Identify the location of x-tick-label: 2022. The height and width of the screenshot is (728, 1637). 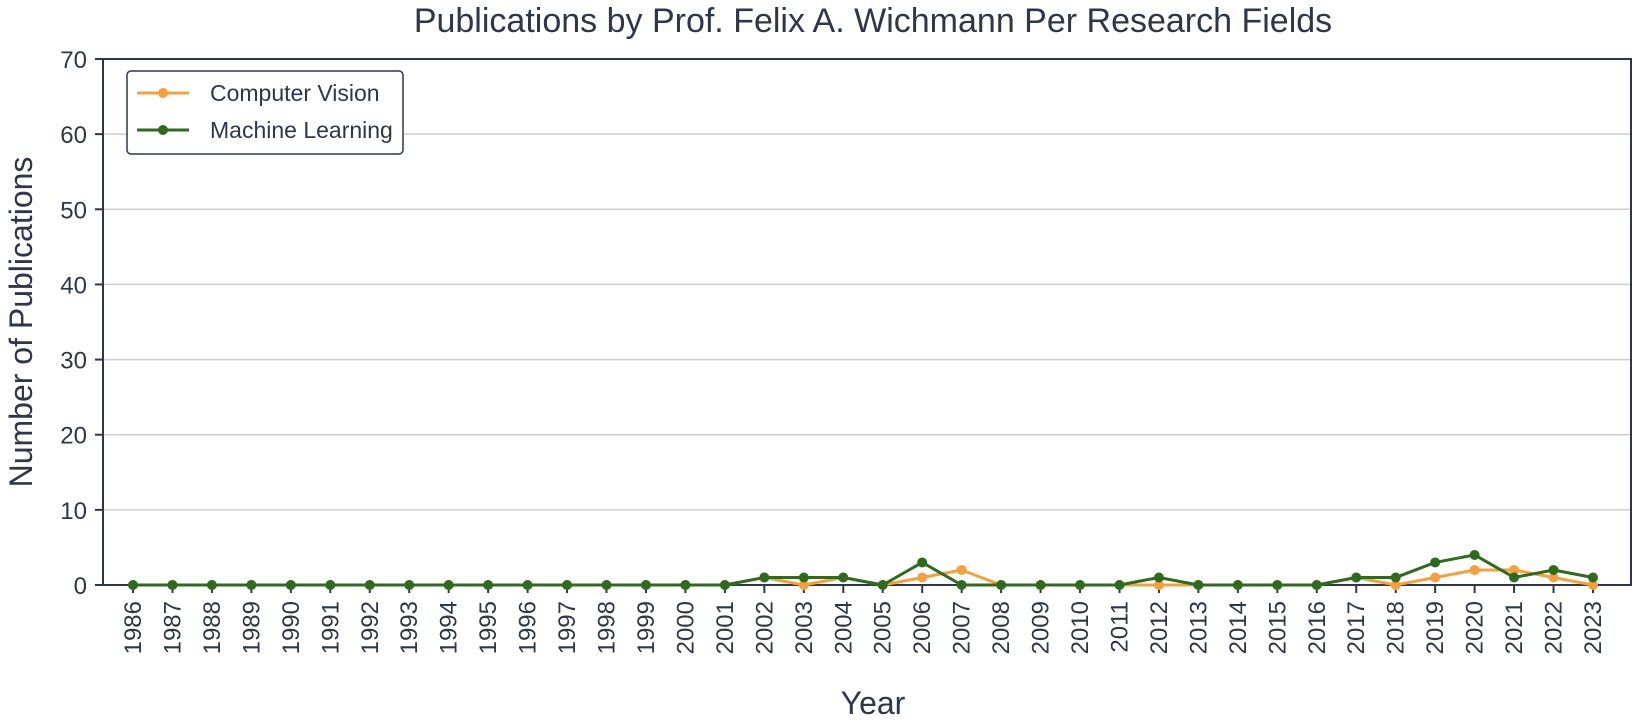
(1554, 627).